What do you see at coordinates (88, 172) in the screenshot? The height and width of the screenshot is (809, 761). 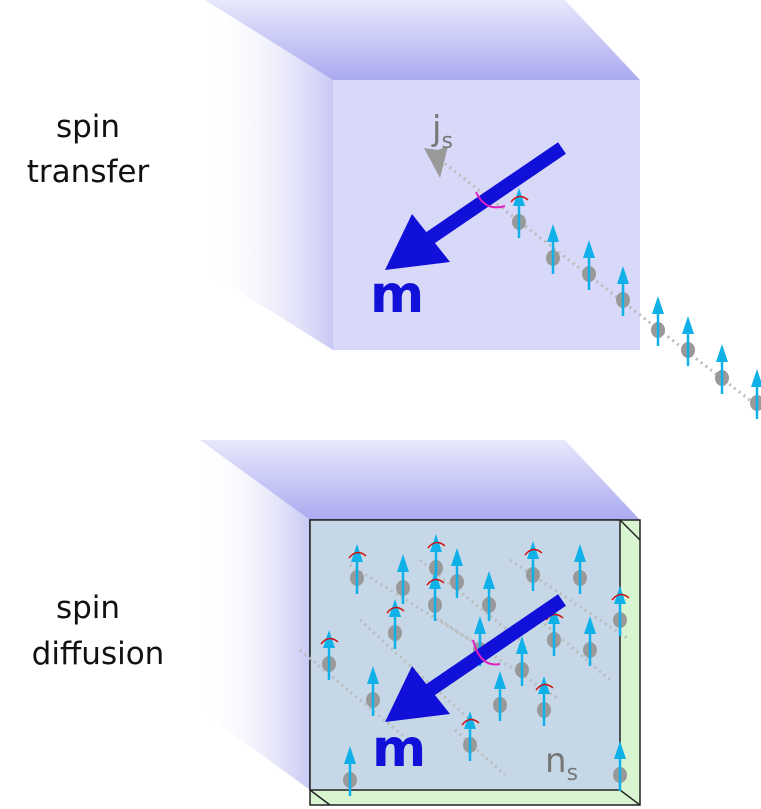 I see `panel-label: transfer` at bounding box center [88, 172].